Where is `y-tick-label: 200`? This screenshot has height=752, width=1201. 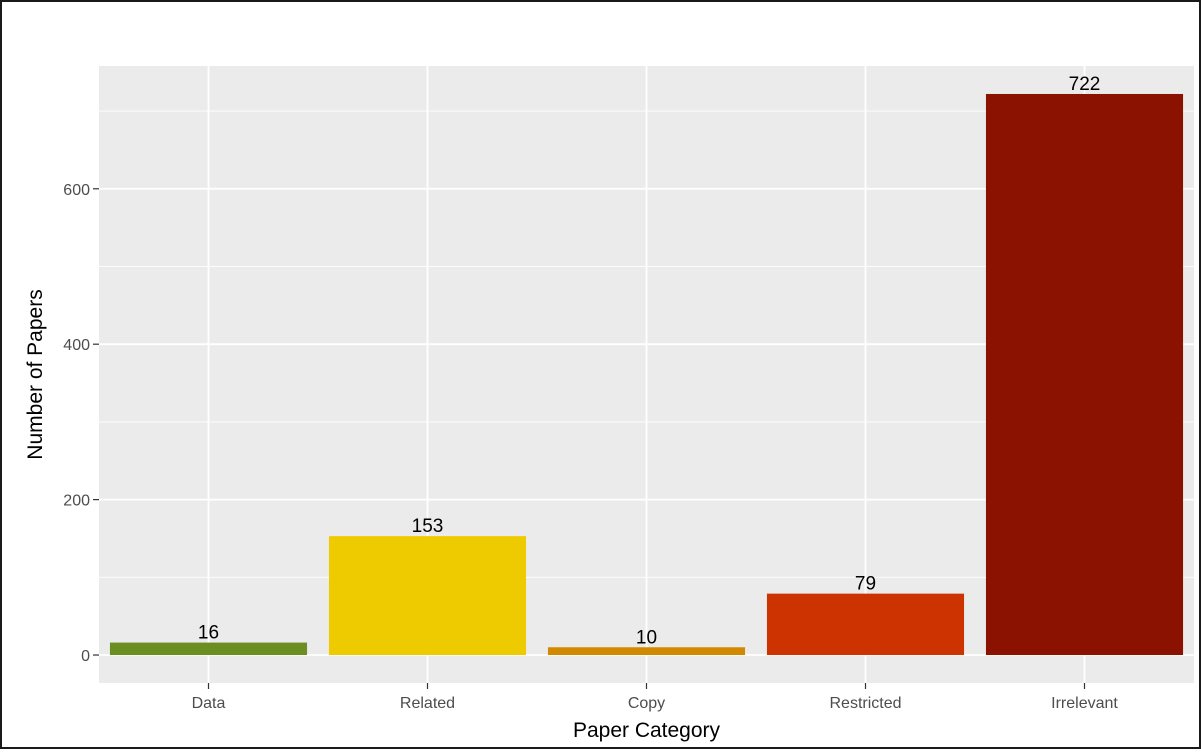 y-tick-label: 200 is located at coordinates (76, 501).